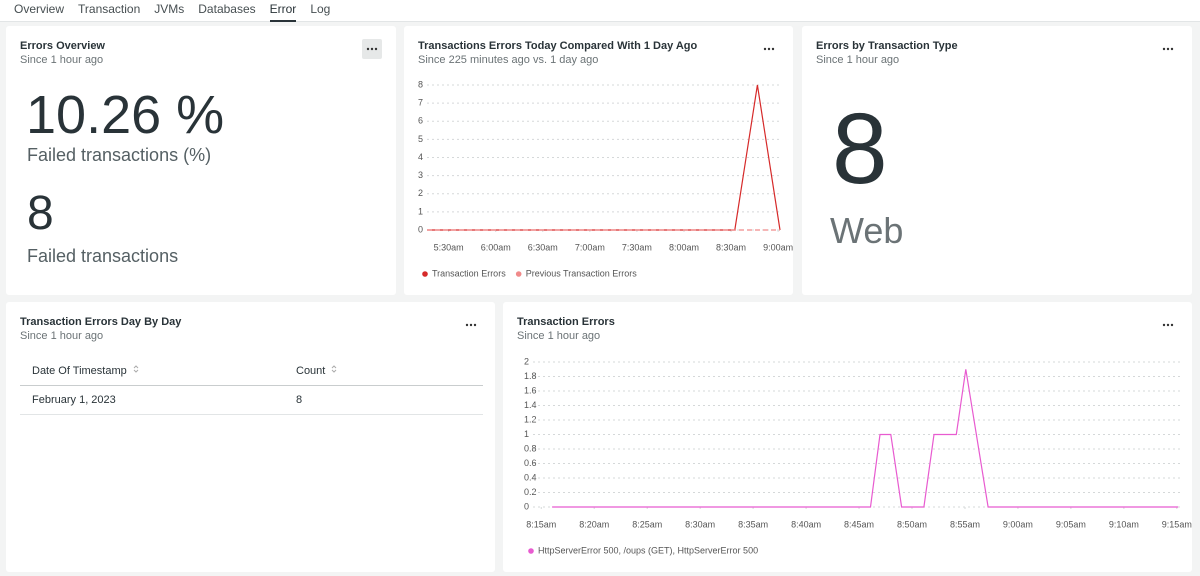 Image resolution: width=1200 pixels, height=576 pixels. Describe the element at coordinates (530, 463) in the screenshot. I see `y-tick-label: 0.6` at that location.